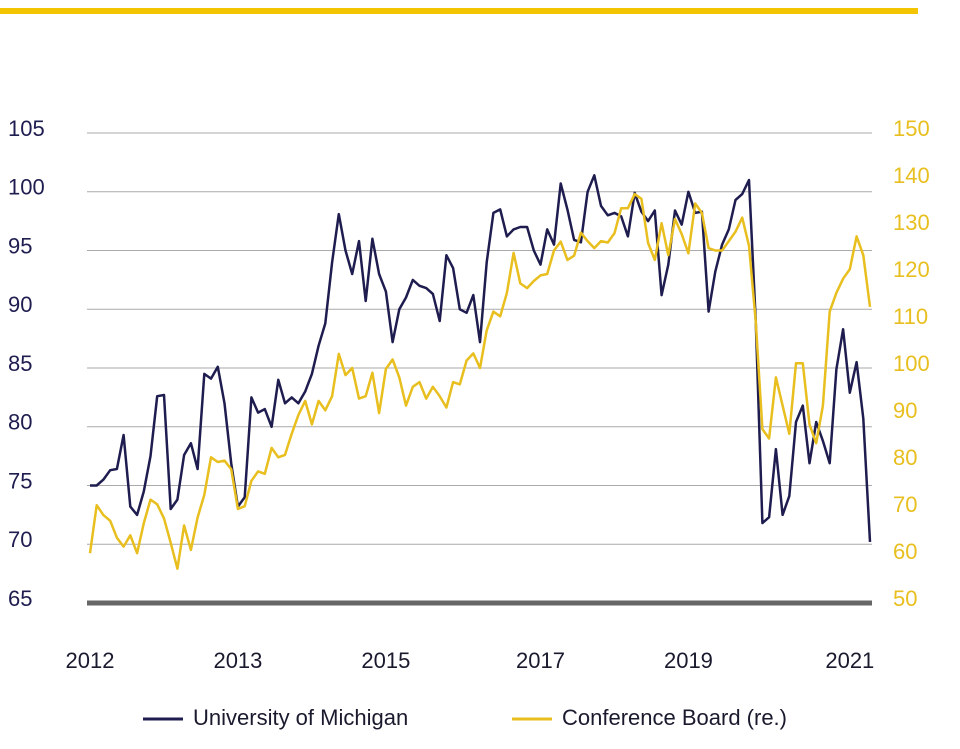  Describe the element at coordinates (911, 128) in the screenshot. I see `y2-tick-label: 150` at that location.